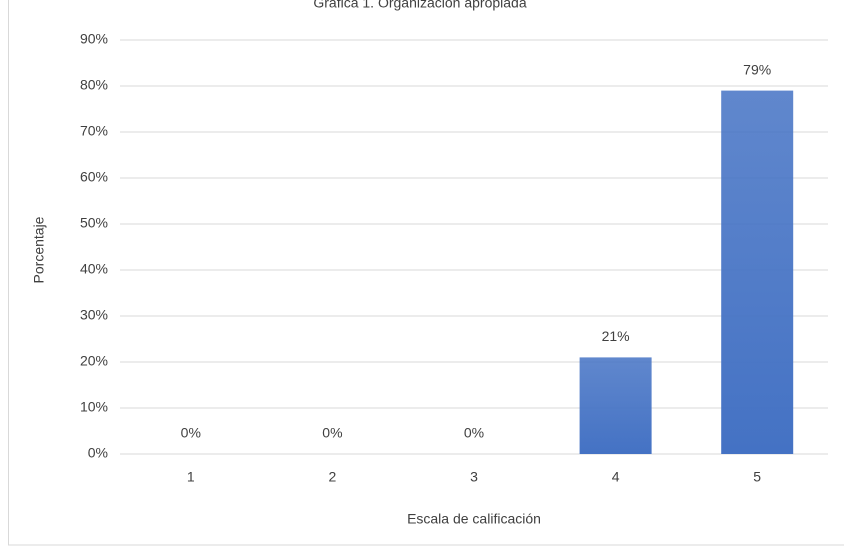 The width and height of the screenshot is (844, 546). What do you see at coordinates (94, 407) in the screenshot?
I see `y-tick-label: 10%` at bounding box center [94, 407].